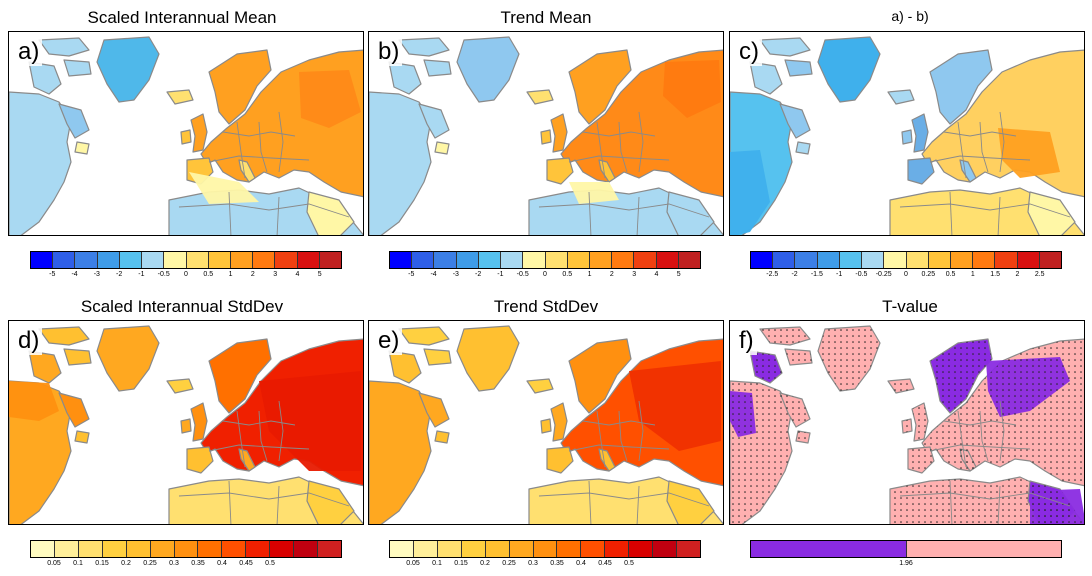 This screenshot has height=576, width=1092. I want to click on colorbar-b, so click(545, 260).